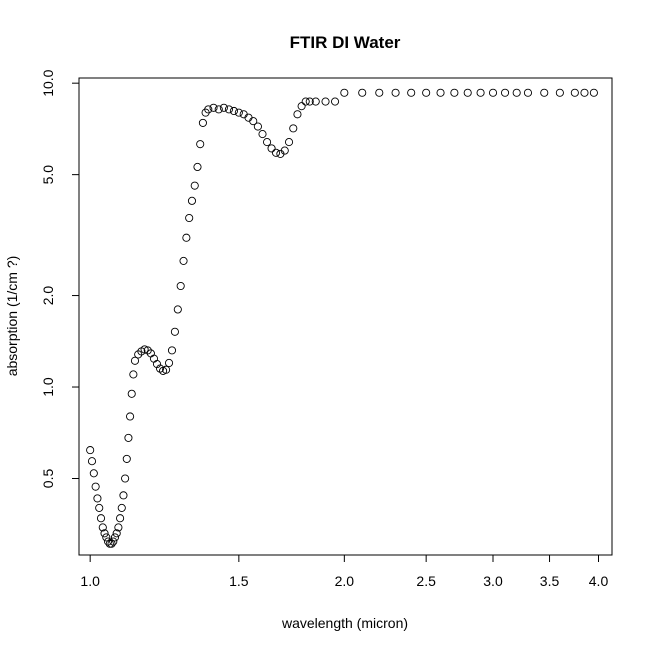 This screenshot has width=653, height=653. Describe the element at coordinates (344, 572) in the screenshot. I see `x-axis: 1.0 1.5 2.0 2.5 3.0 3.5 4.0` at that location.